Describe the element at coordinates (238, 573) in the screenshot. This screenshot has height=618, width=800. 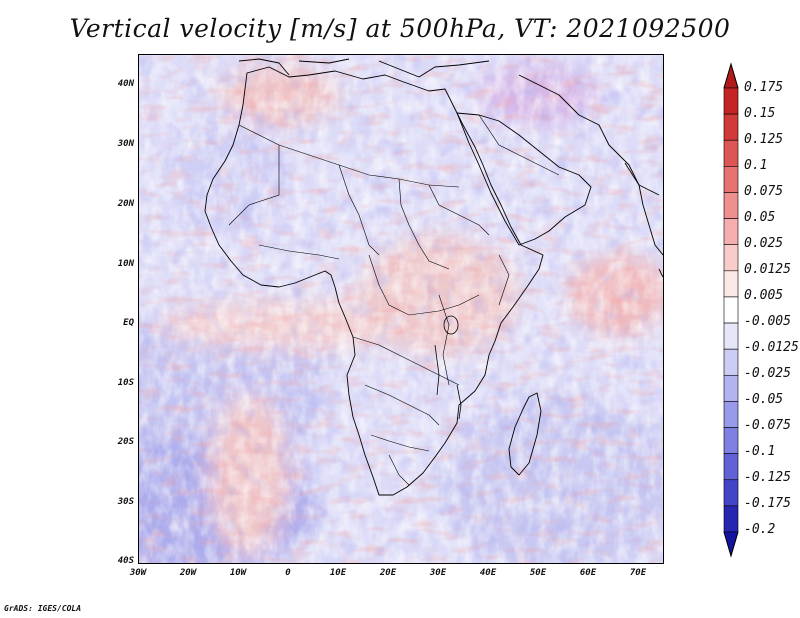
I see `lon-label-10w: 10W` at that location.